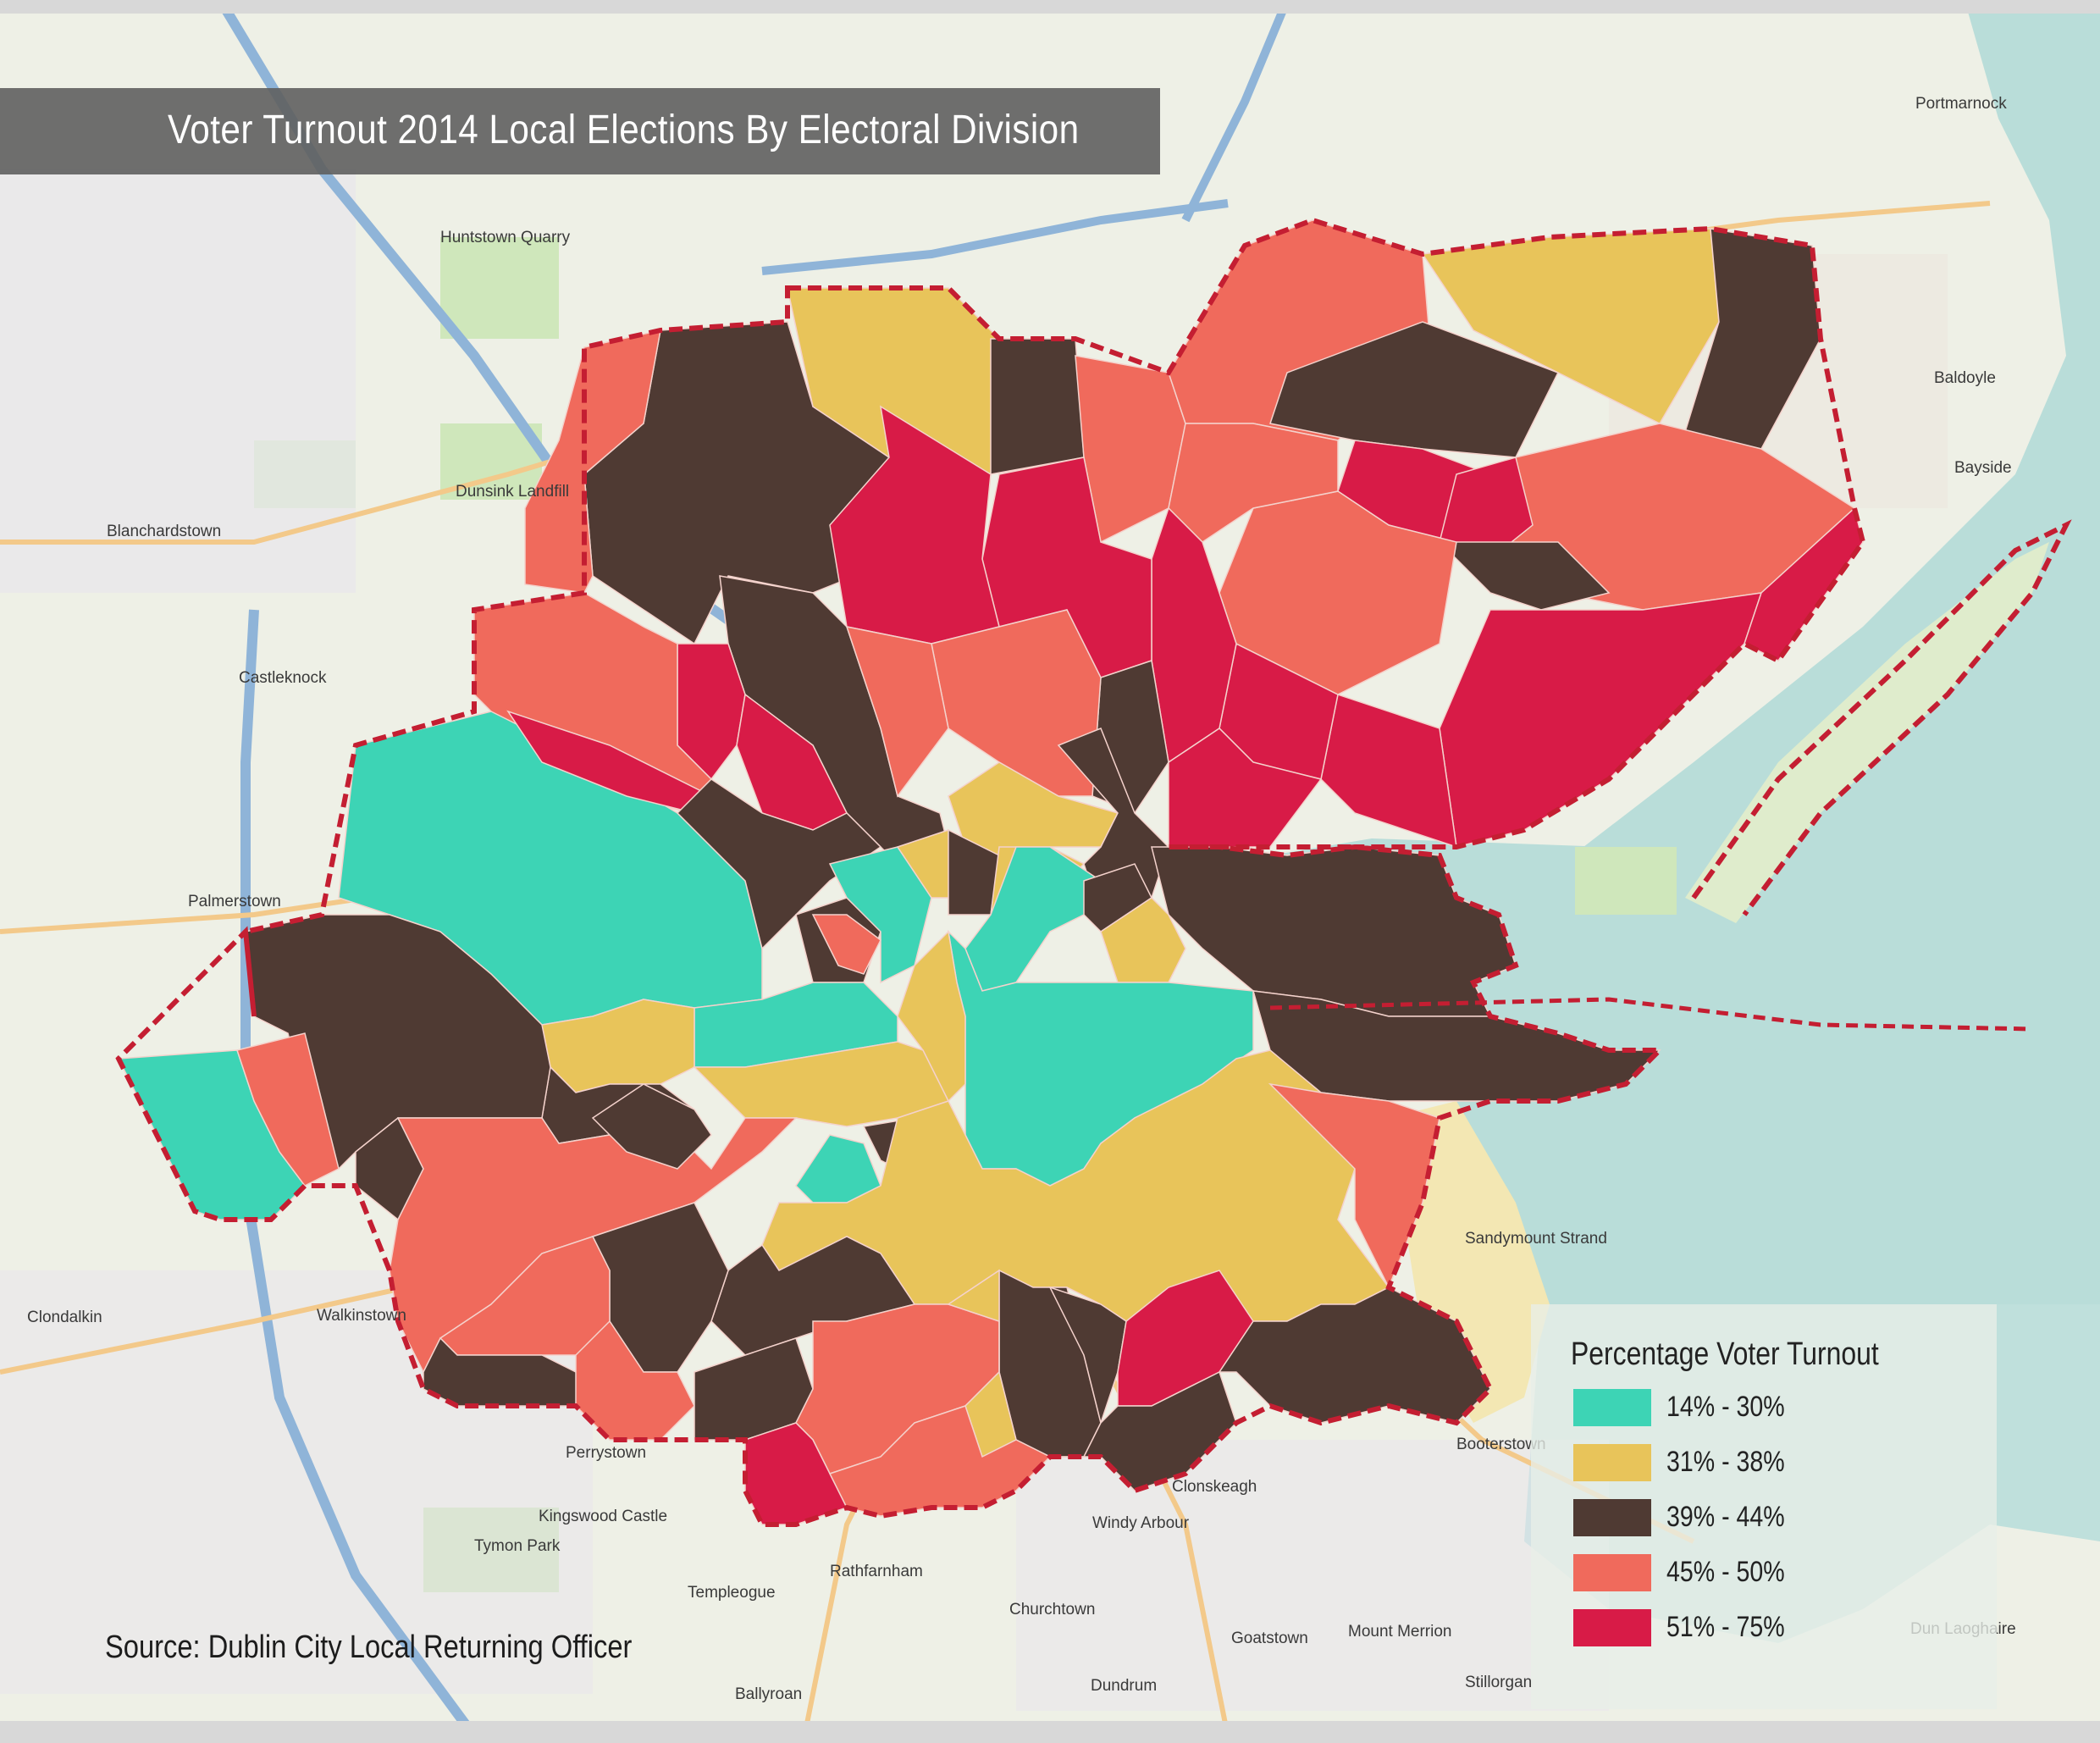  Describe the element at coordinates (1725, 1354) in the screenshot. I see `legend-title: Percentage Voter Turnout` at that location.